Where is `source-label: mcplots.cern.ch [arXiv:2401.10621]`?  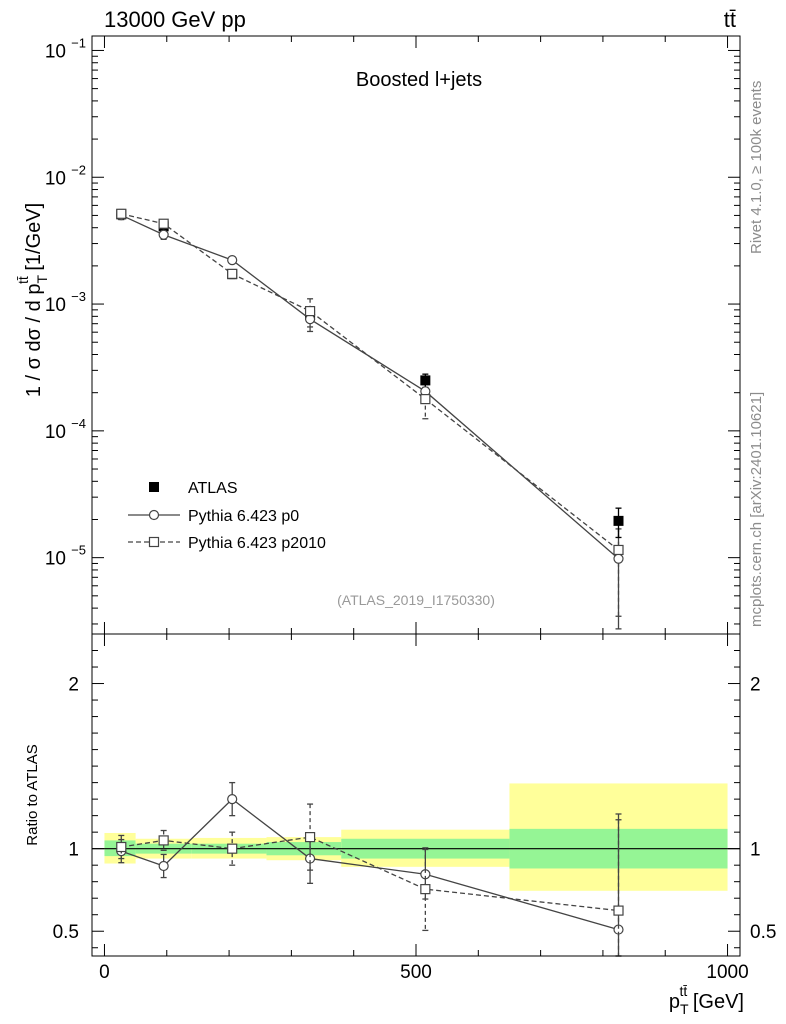
source-label: mcplots.cern.ch [arXiv:2401.10621] is located at coordinates (756, 509).